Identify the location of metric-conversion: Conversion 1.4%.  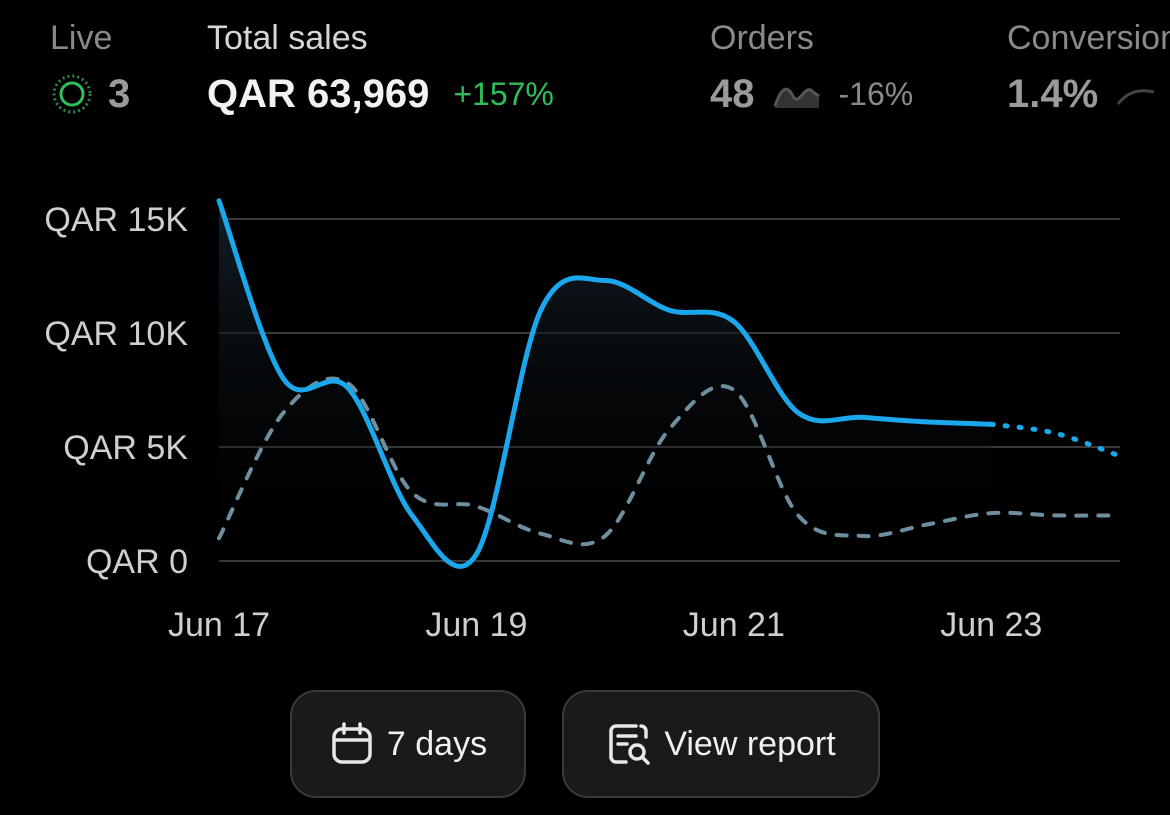
(1088, 67).